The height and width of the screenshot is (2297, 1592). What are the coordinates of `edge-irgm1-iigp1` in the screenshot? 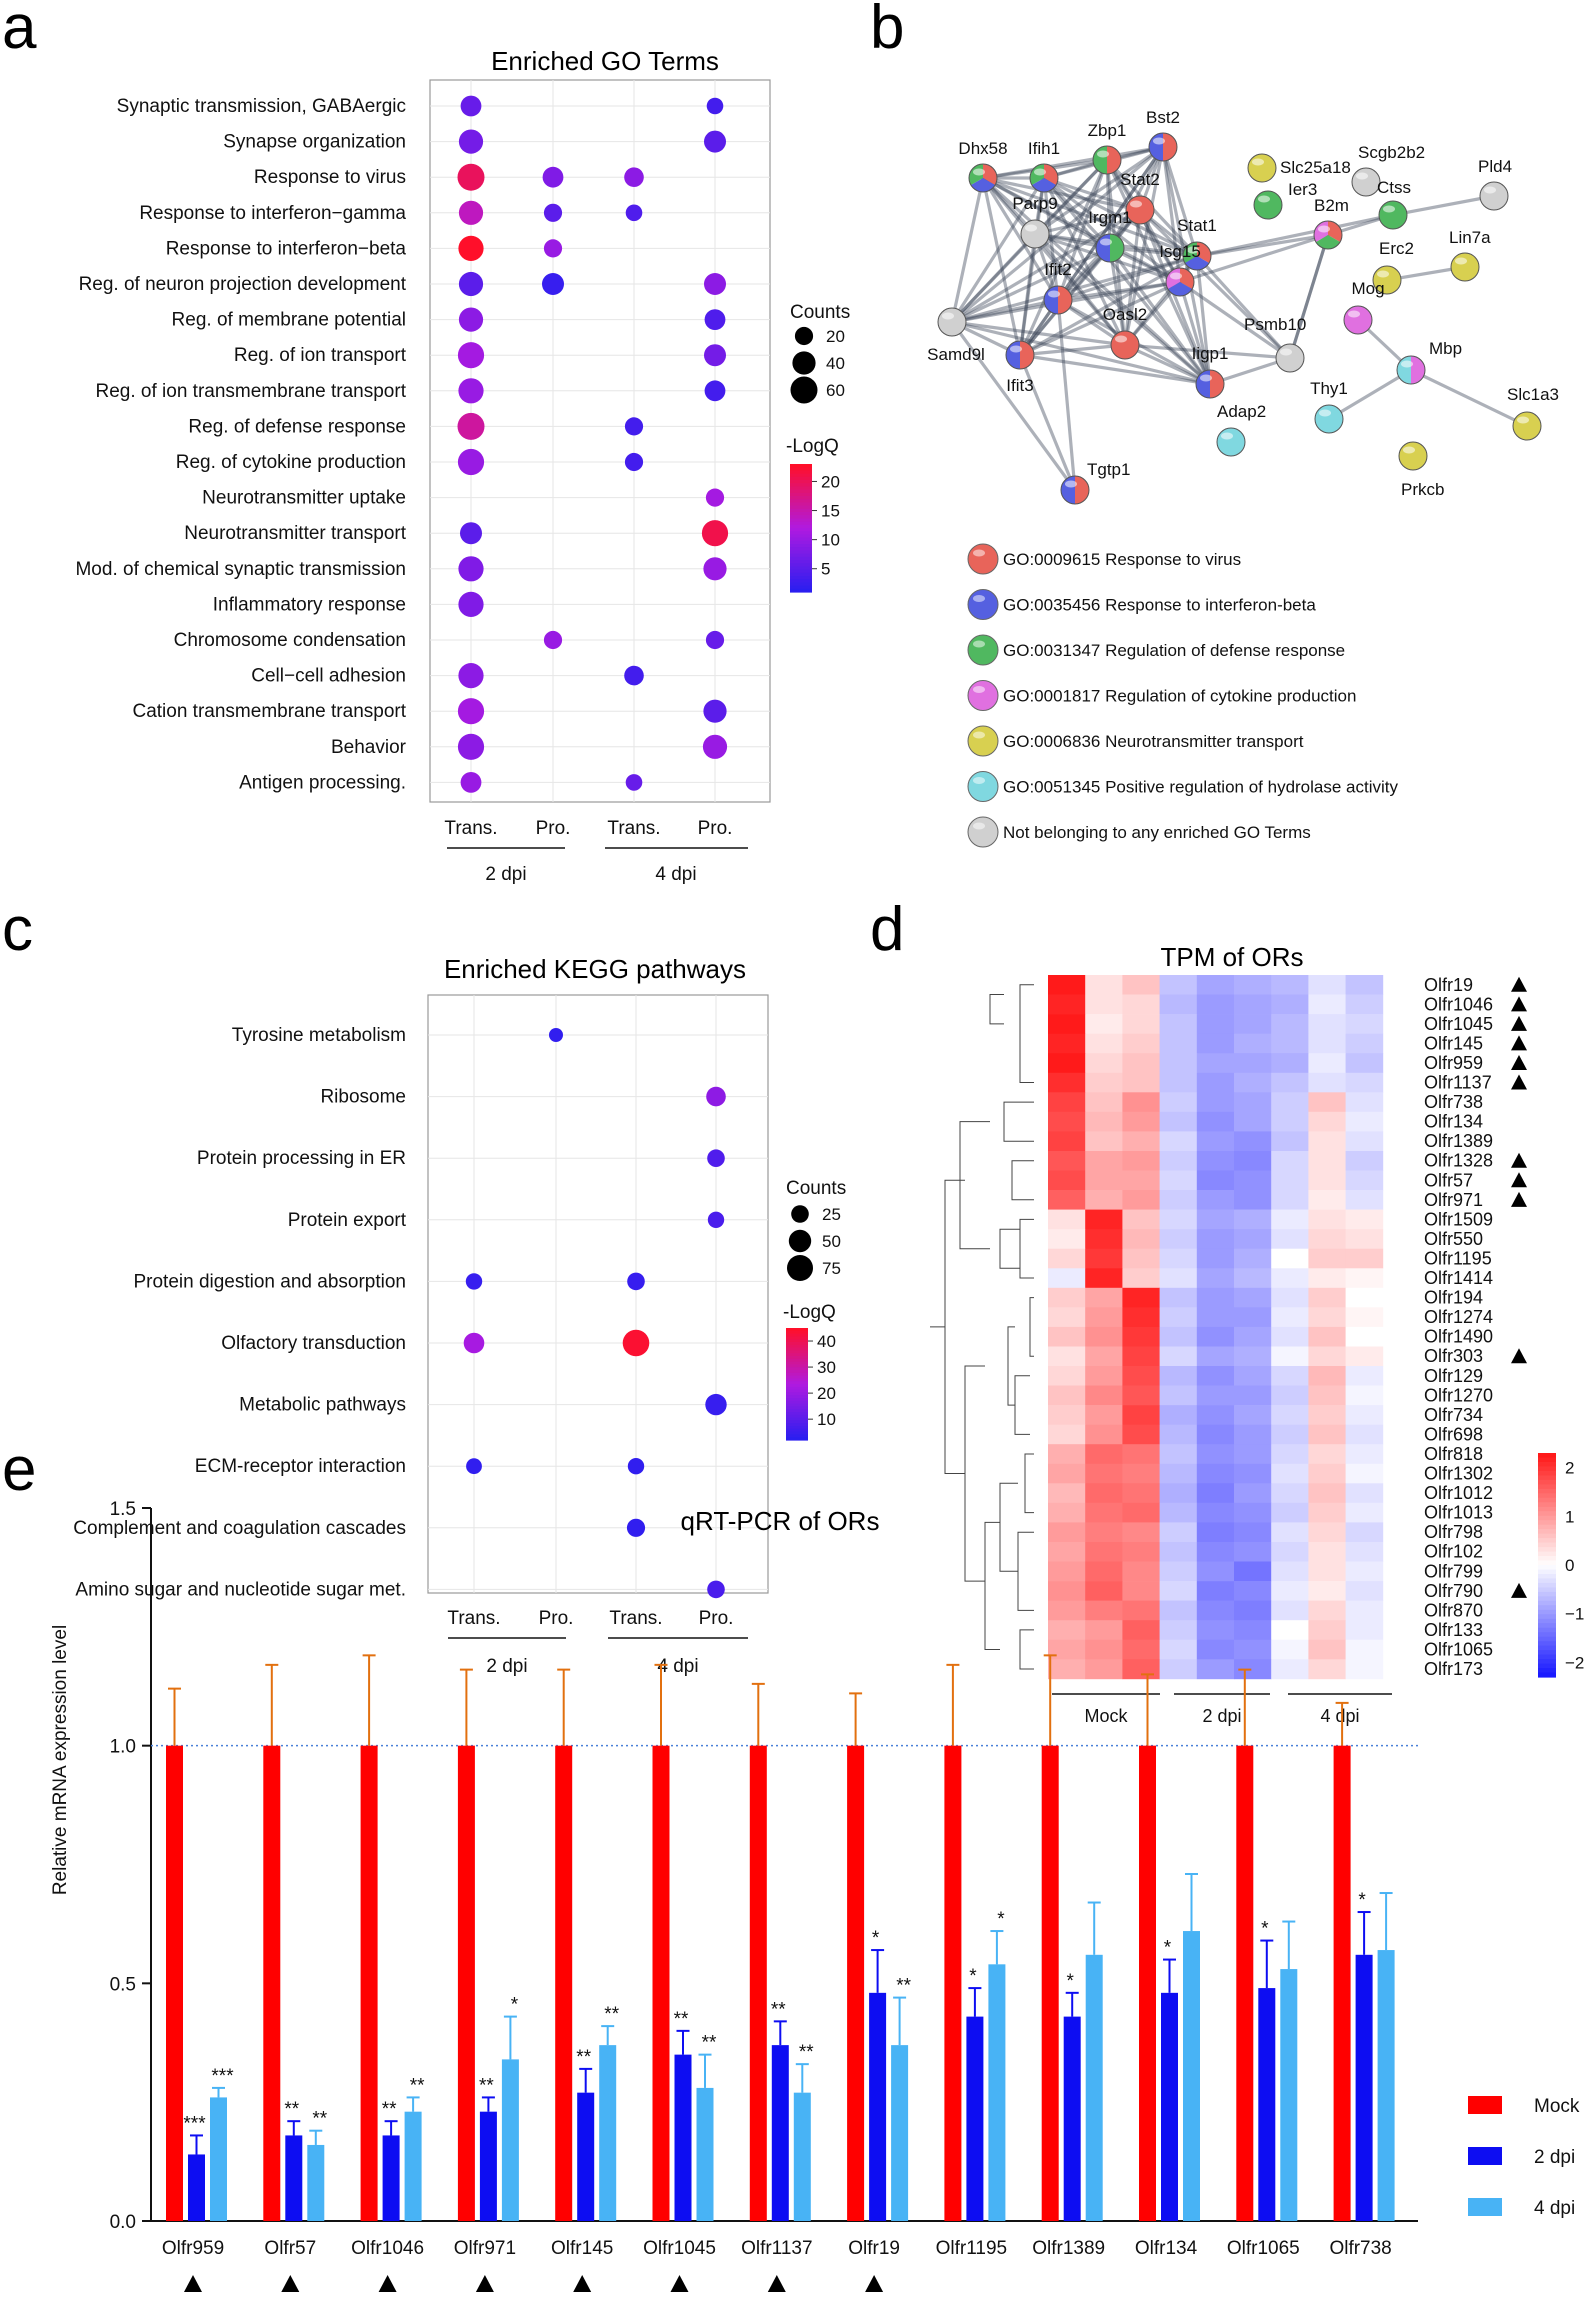 It's located at (1160, 316).